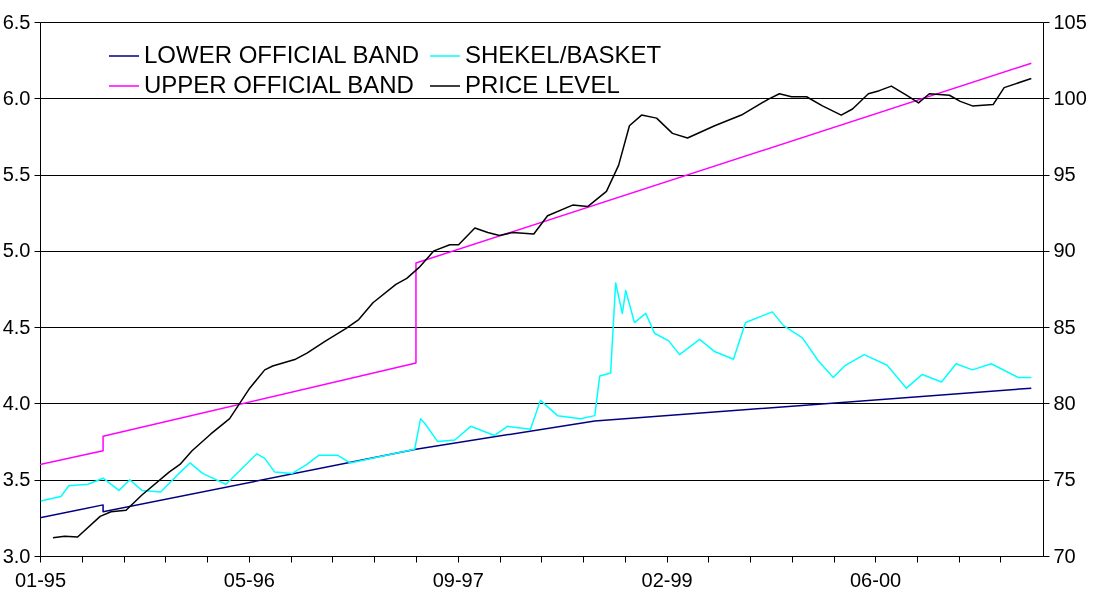 This screenshot has height=602, width=1113. Describe the element at coordinates (16, 479) in the screenshot. I see `y-tick-label: 3.5` at that location.